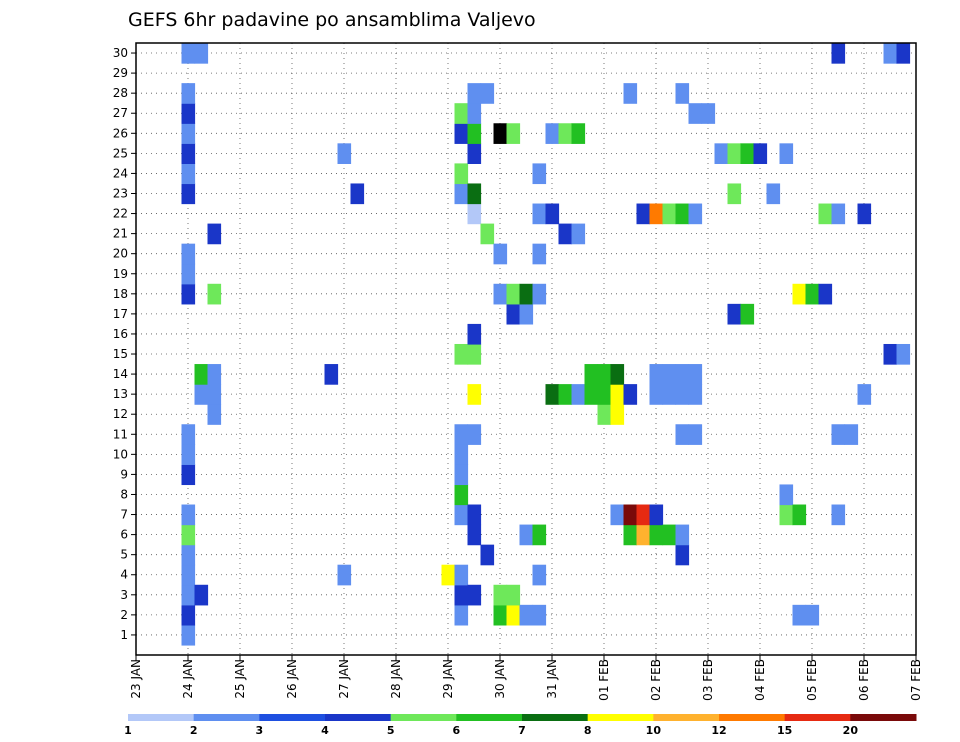 This screenshot has height=742, width=960. I want to click on y-tick-label: 21, so click(120, 234).